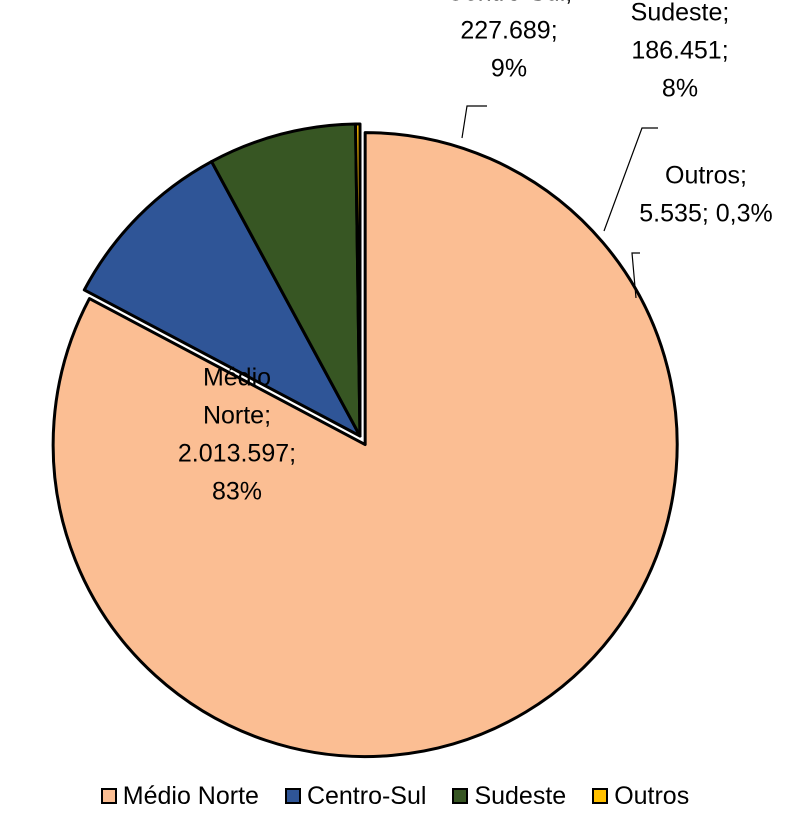 This screenshot has height=829, width=790. What do you see at coordinates (292, 796) in the screenshot?
I see `legend-swatch-centro-sul` at bounding box center [292, 796].